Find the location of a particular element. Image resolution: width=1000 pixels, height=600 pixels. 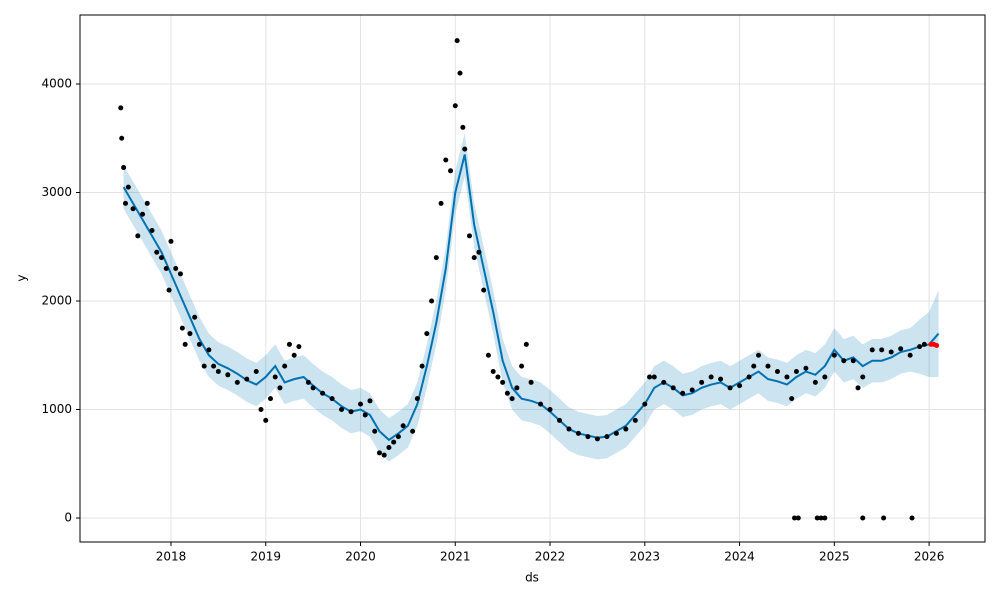

x-tick-label: 2022 is located at coordinates (550, 557).